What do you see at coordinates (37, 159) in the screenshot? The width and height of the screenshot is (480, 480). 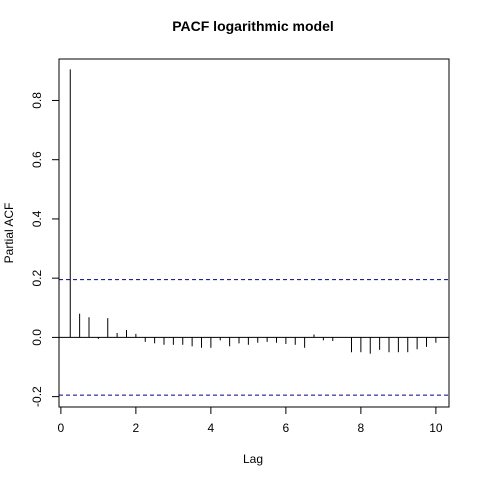 I see `y-tick-label: 0.6` at bounding box center [37, 159].